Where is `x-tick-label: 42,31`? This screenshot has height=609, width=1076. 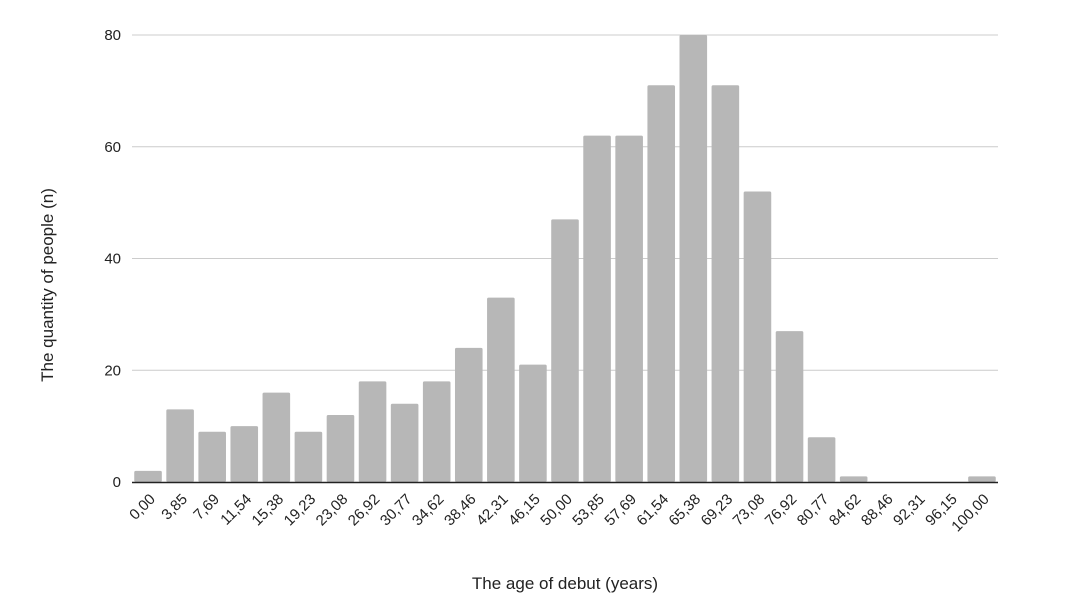
x-tick-label: 42,31 is located at coordinates (492, 510).